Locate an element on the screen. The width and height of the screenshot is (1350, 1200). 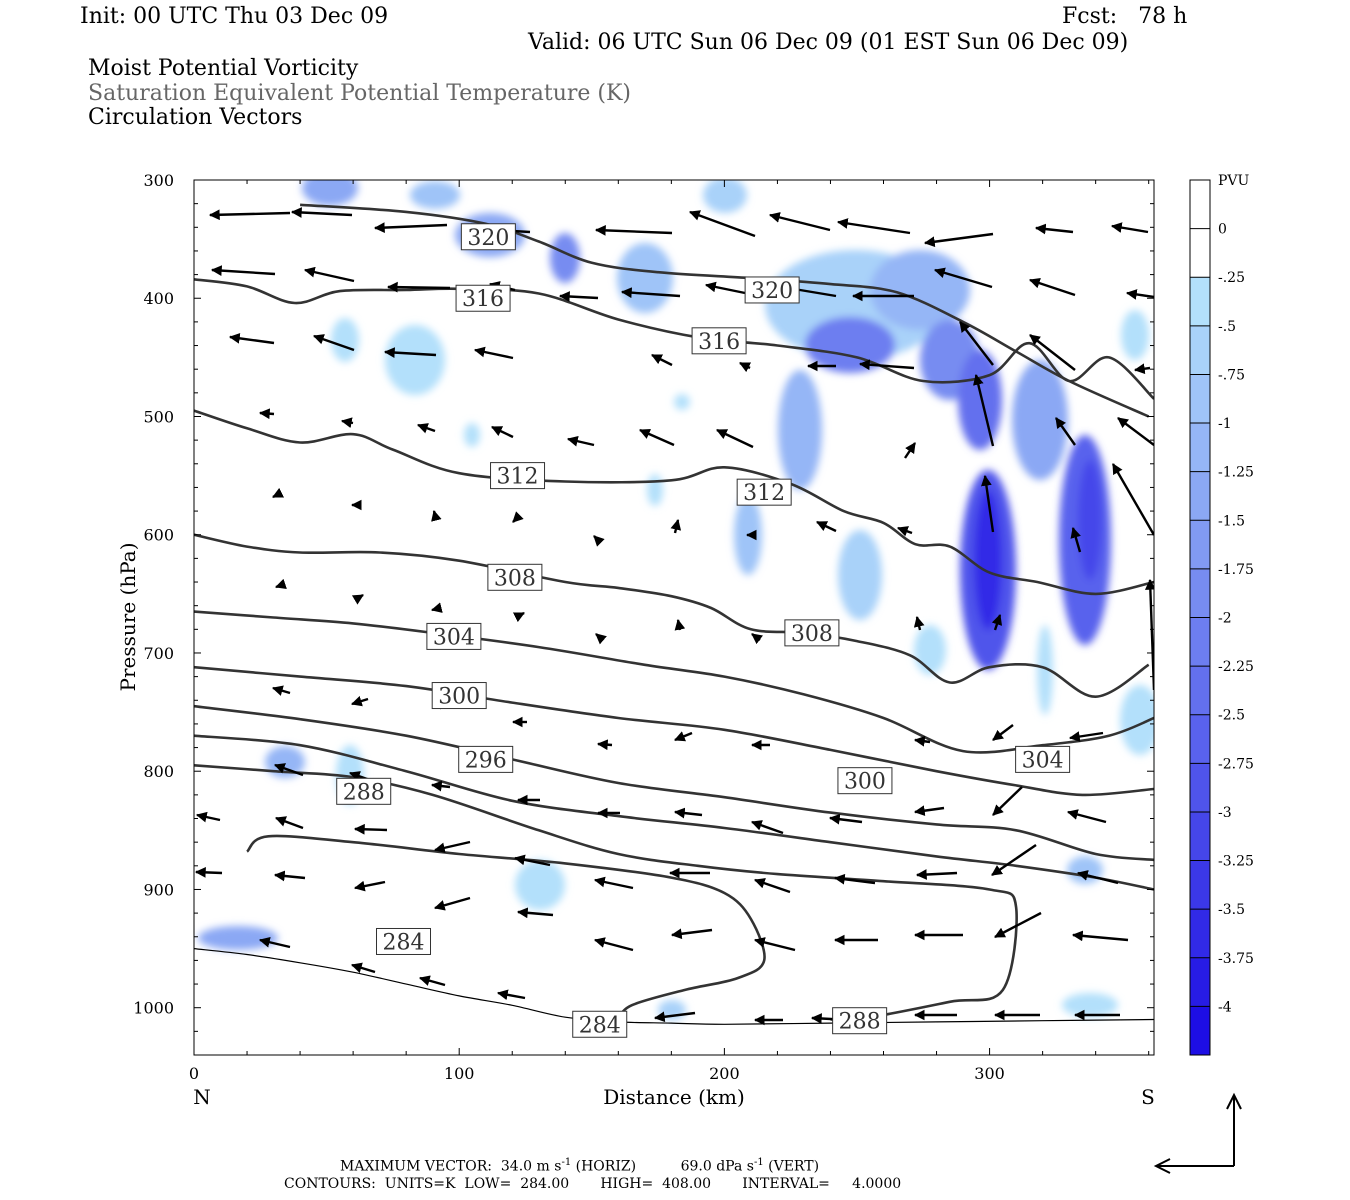
init-time: Init: 00 UTC Thu 03 Dec 09 is located at coordinates (234, 16).